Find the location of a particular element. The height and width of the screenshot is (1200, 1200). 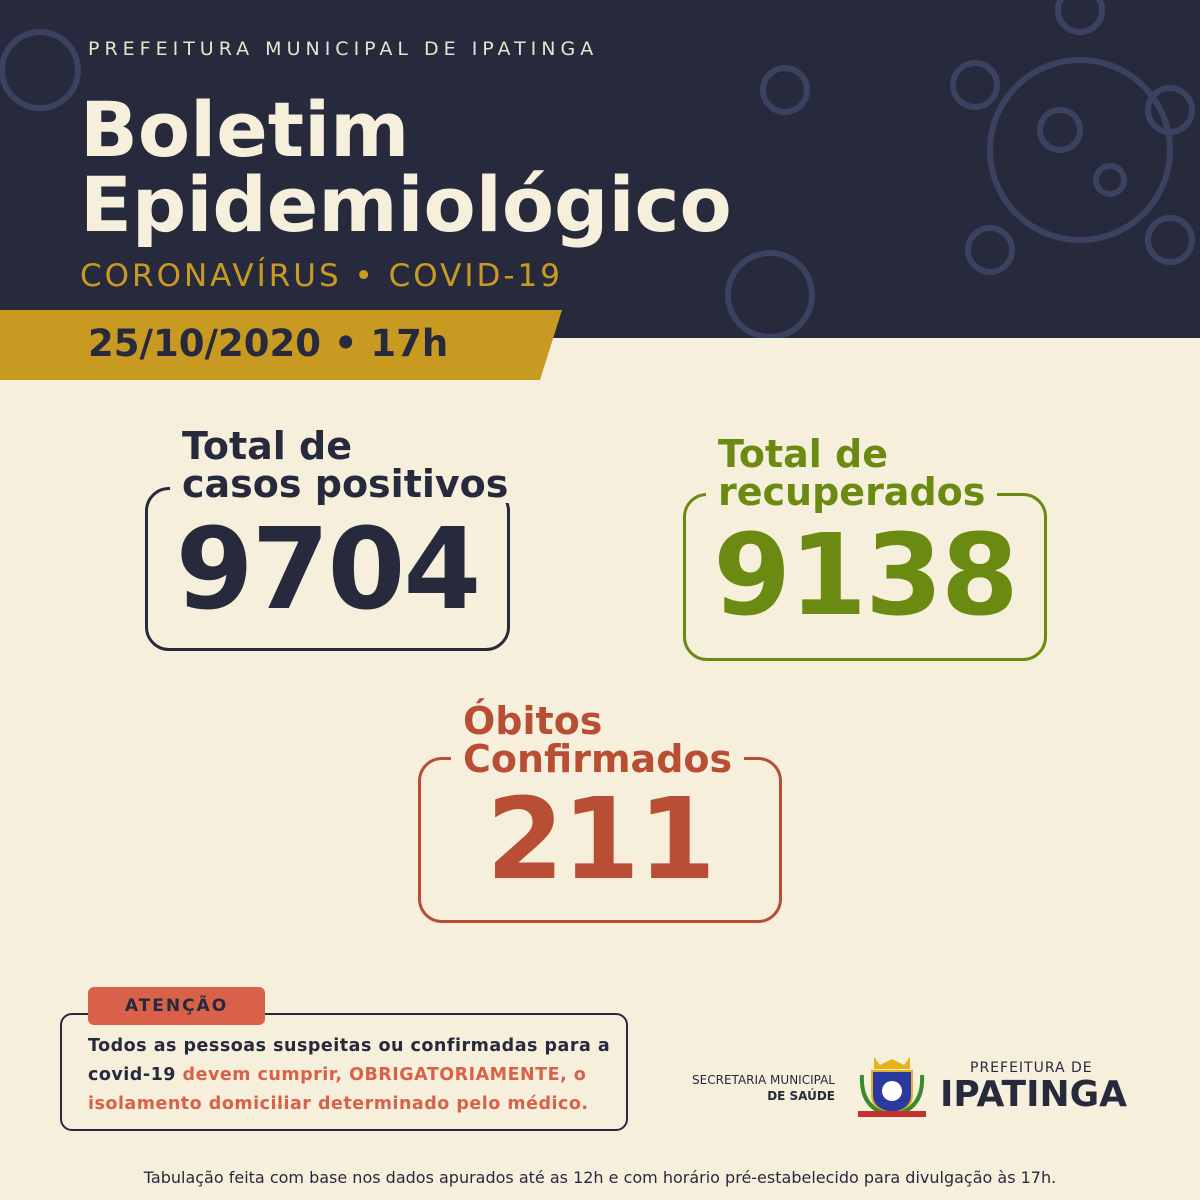

card-value: 9704 is located at coordinates (328, 570).